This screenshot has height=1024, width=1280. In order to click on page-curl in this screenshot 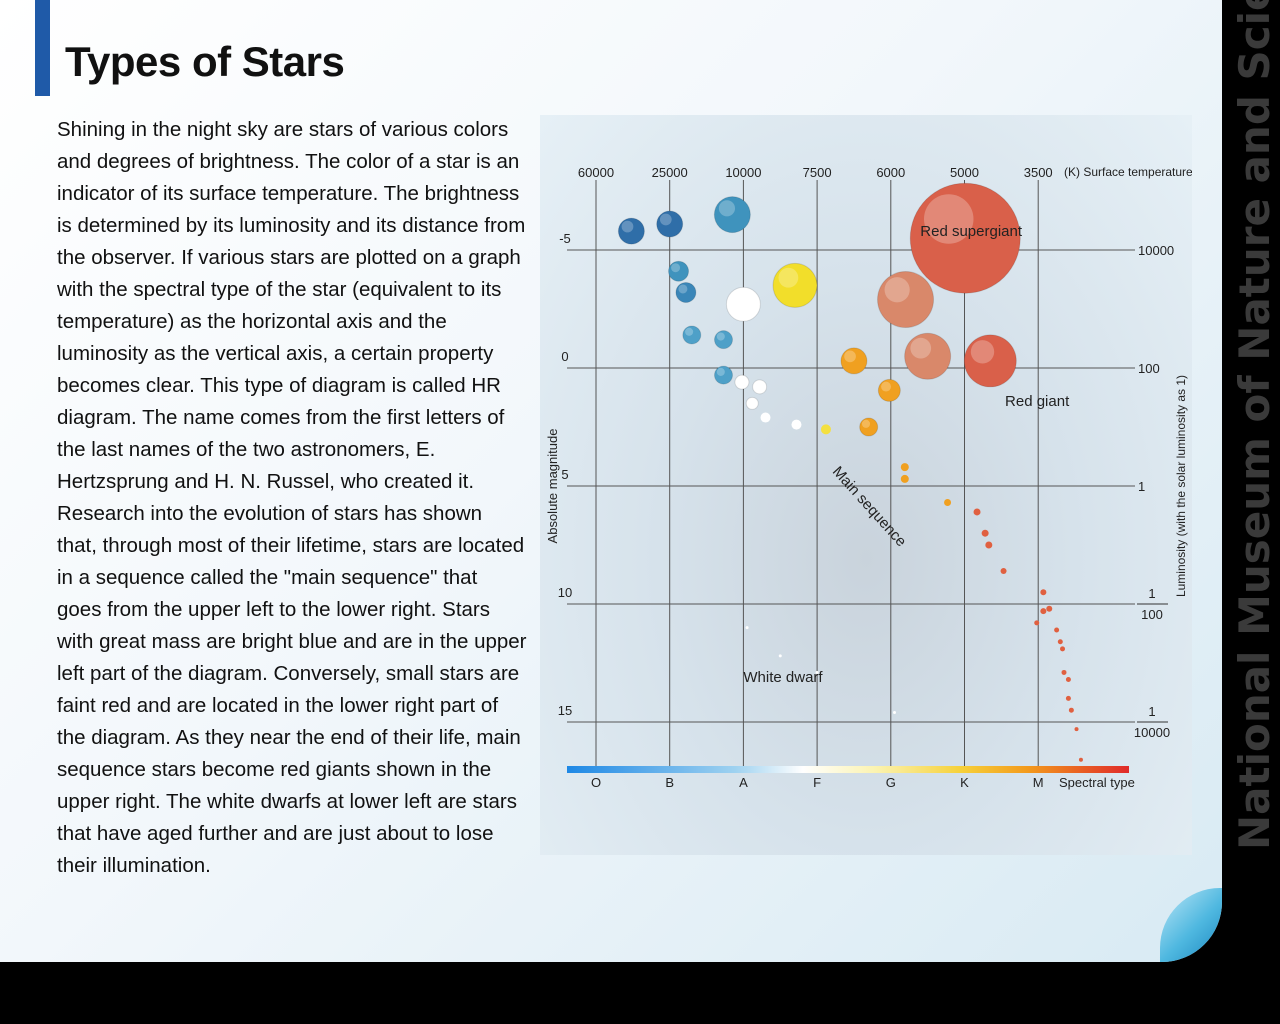, I will do `click(1191, 925)`.